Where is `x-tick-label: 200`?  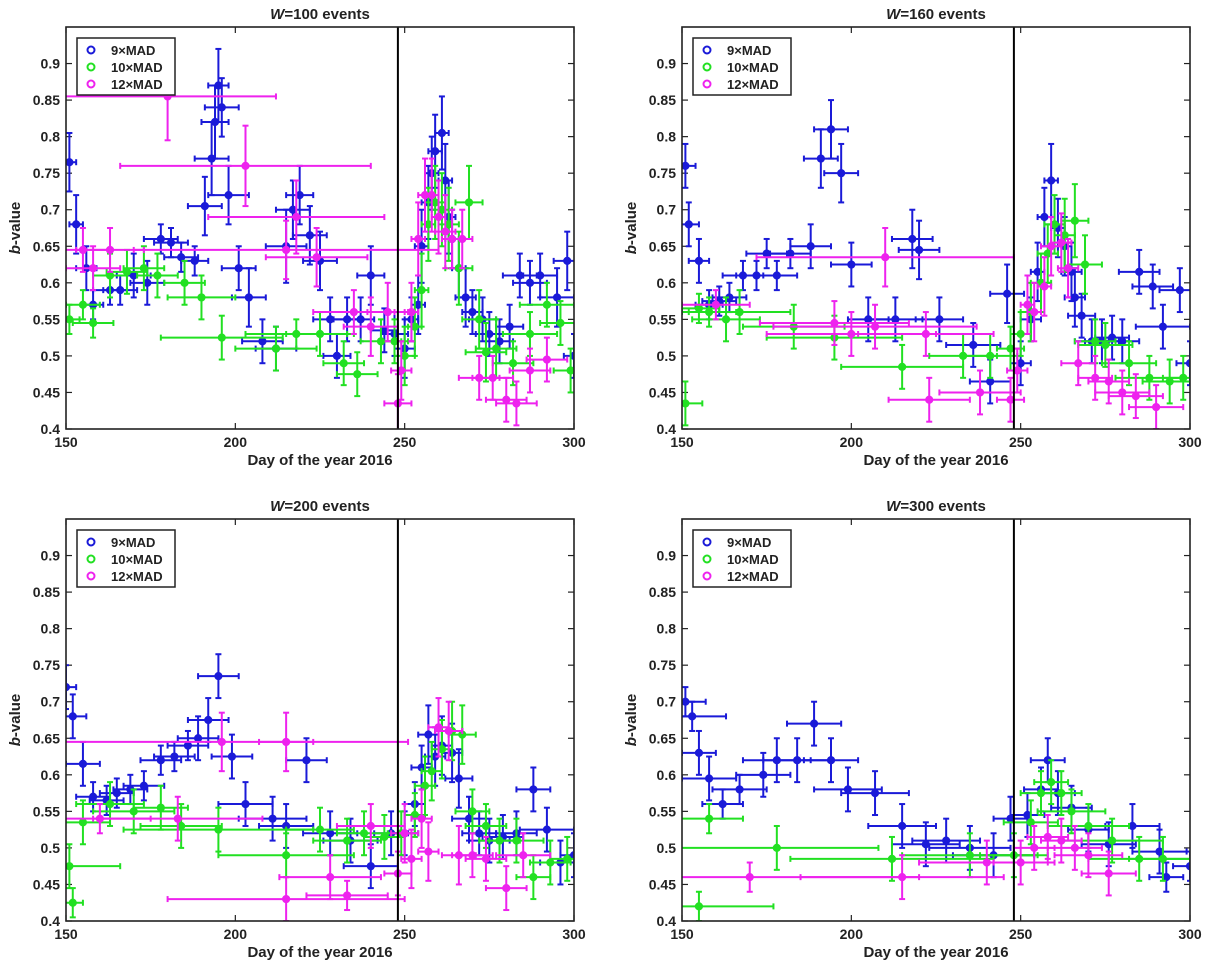
x-tick-label: 200 is located at coordinates (852, 442).